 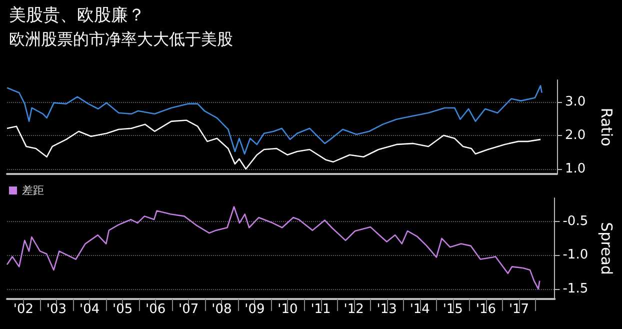 What do you see at coordinates (156, 309) in the screenshot?
I see `x-tick-label: '06` at bounding box center [156, 309].